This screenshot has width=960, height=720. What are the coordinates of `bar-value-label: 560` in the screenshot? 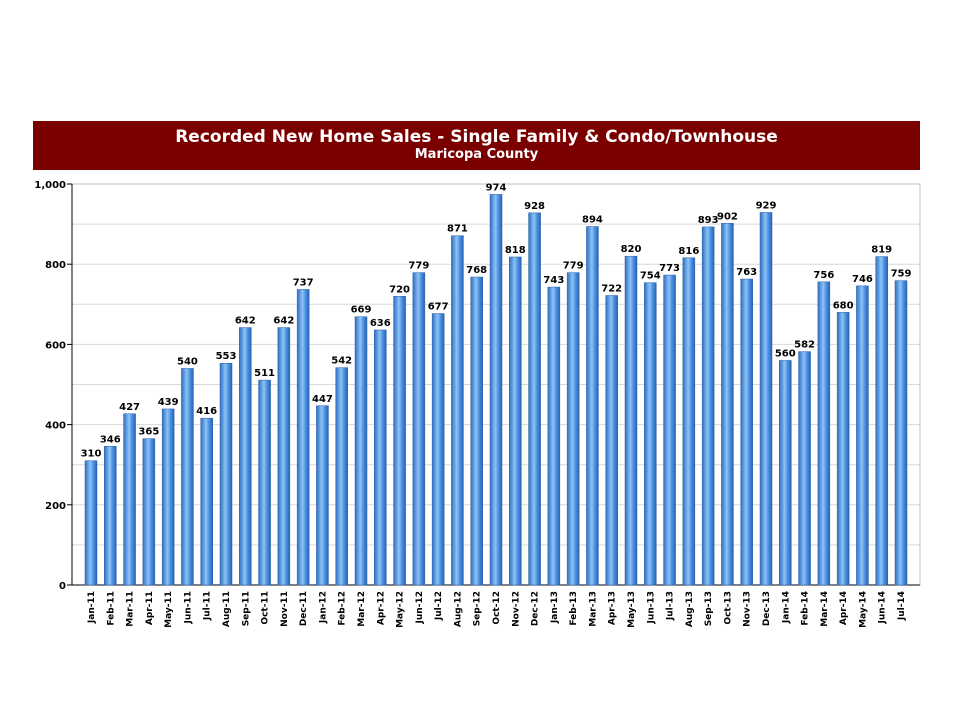 It's located at (785, 353).